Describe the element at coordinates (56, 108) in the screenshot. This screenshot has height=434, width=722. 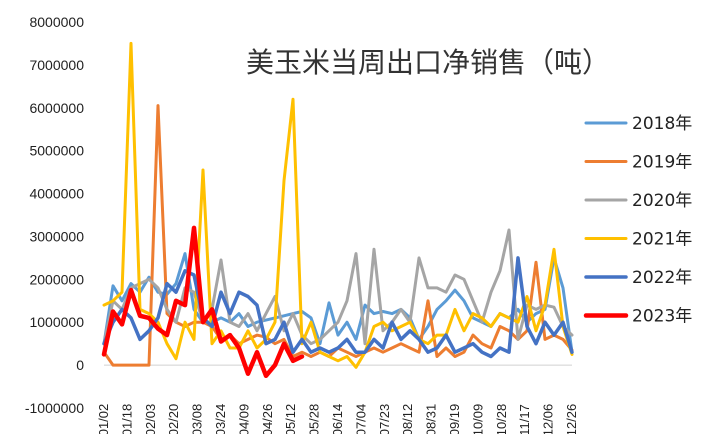
I see `y-tick-label: 6000000` at that location.